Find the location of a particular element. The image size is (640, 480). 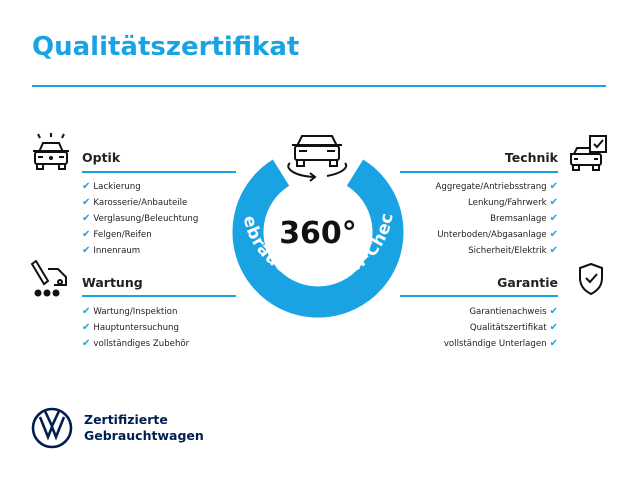

list-item: Lenkung/Fahrwerk ✔ is located at coordinates (513, 202).